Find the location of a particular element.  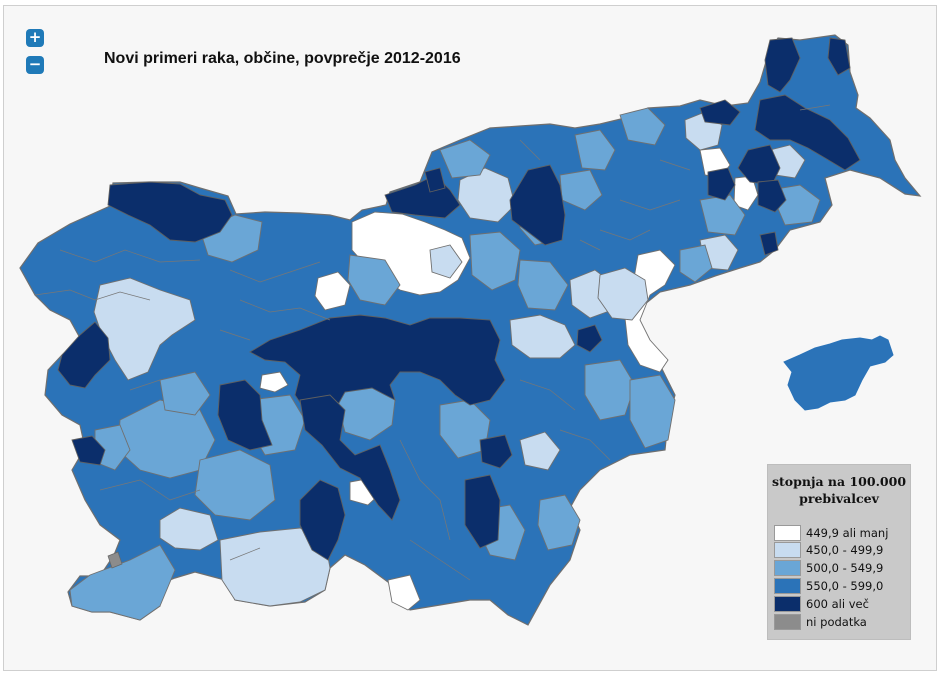

region-dark-sv-jurij is located at coordinates (772, 196).